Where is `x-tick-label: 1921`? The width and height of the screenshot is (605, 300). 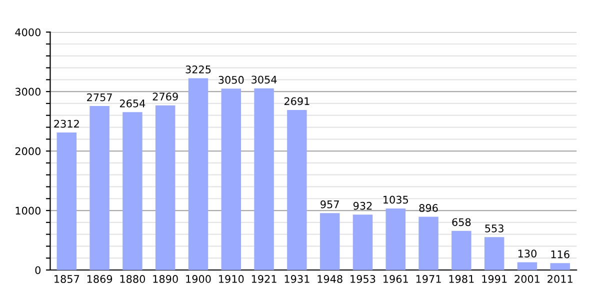
x-tick-label: 1921 is located at coordinates (264, 279).